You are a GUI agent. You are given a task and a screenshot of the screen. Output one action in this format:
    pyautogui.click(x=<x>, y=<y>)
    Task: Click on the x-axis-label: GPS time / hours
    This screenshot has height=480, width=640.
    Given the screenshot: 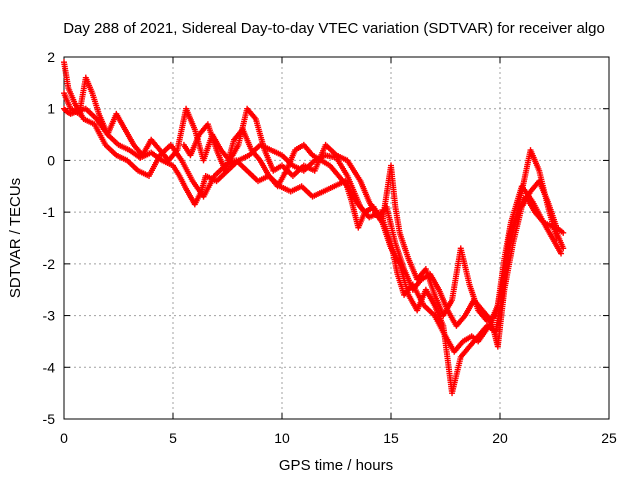 What is the action you would take?
    pyautogui.click(x=336, y=465)
    